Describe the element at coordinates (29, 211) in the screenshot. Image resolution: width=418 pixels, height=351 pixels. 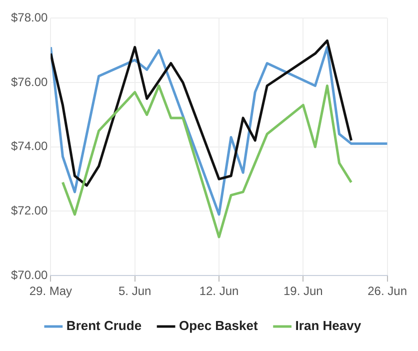
I see `y-tick-label: $72.00` at that location.